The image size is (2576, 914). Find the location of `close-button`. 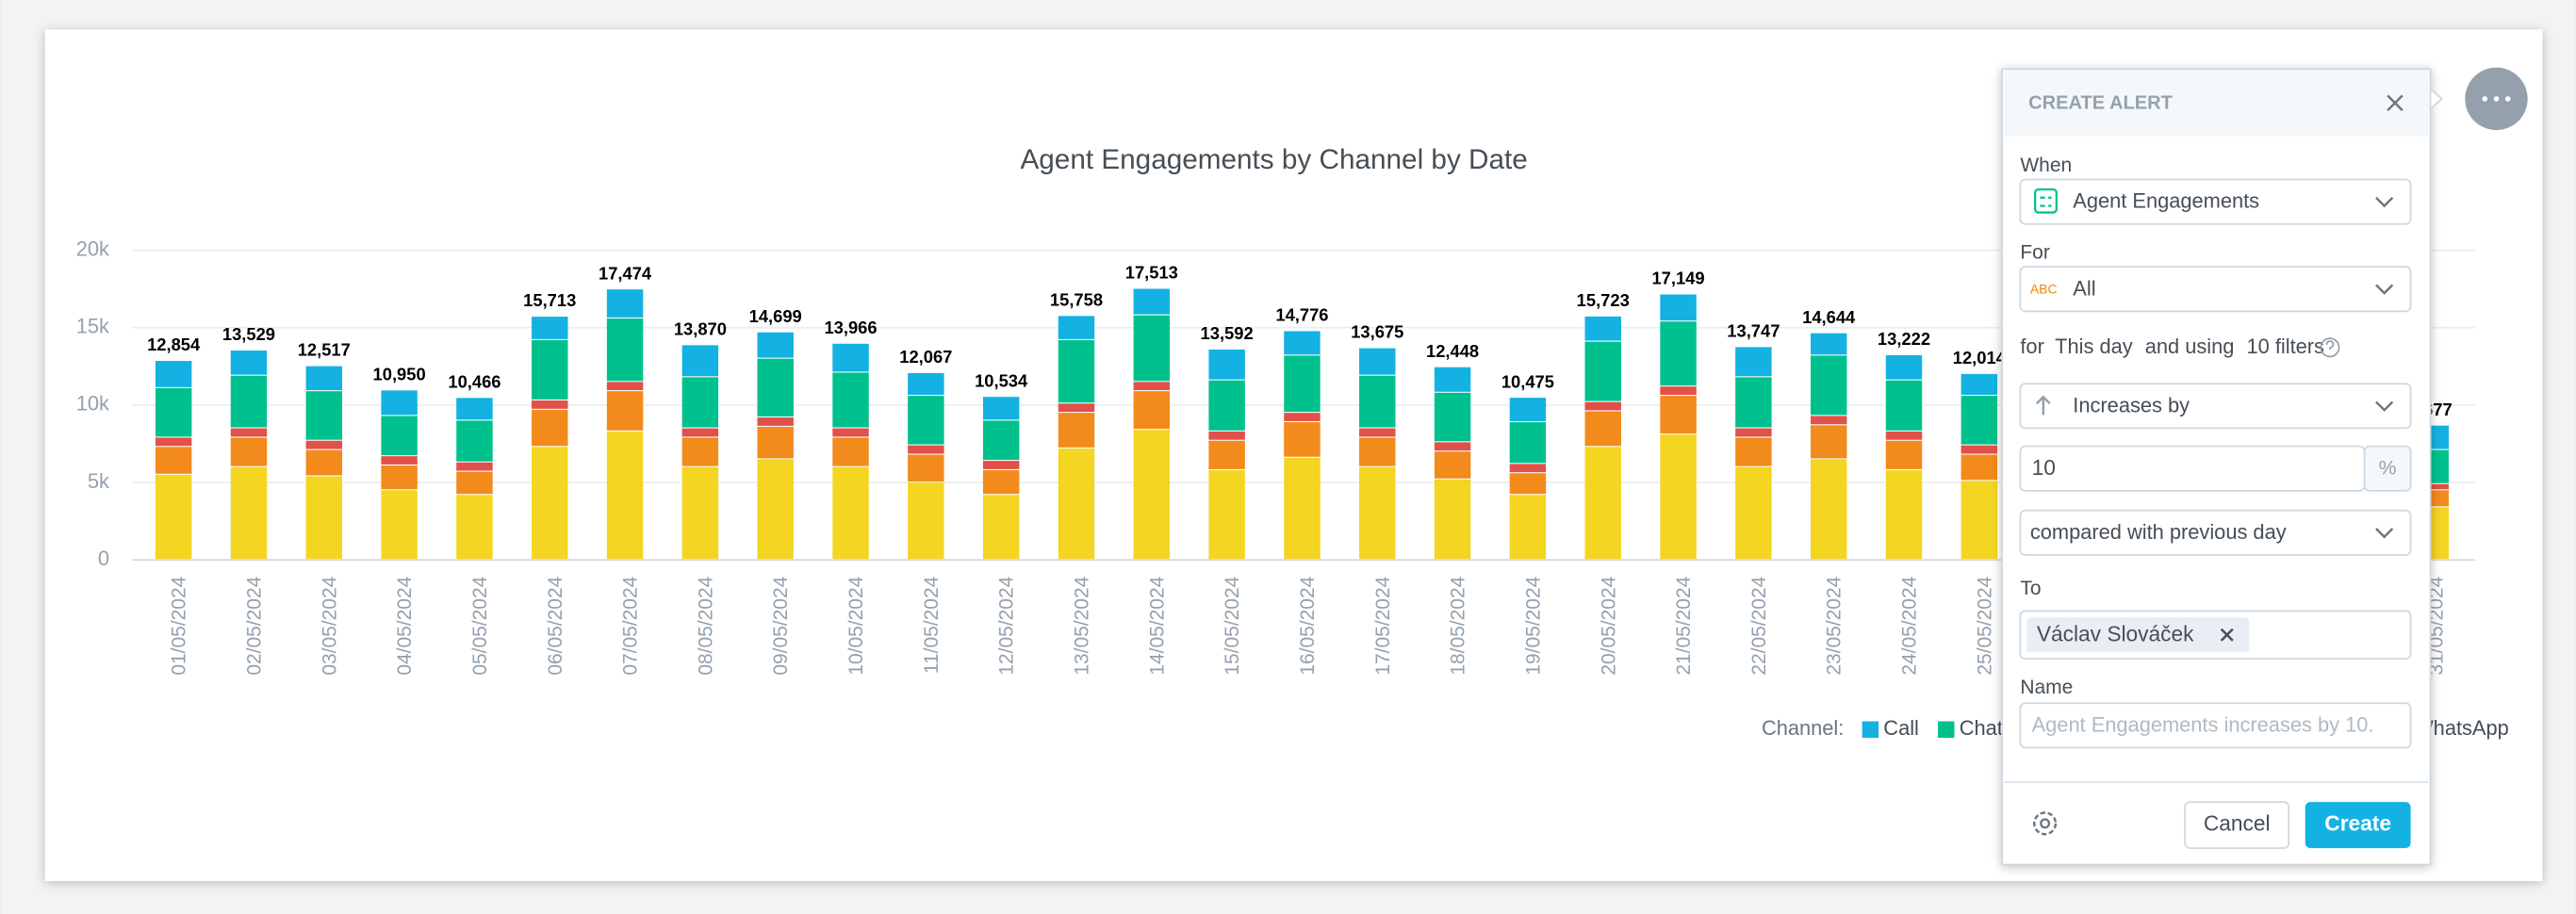

close-button is located at coordinates (2395, 102).